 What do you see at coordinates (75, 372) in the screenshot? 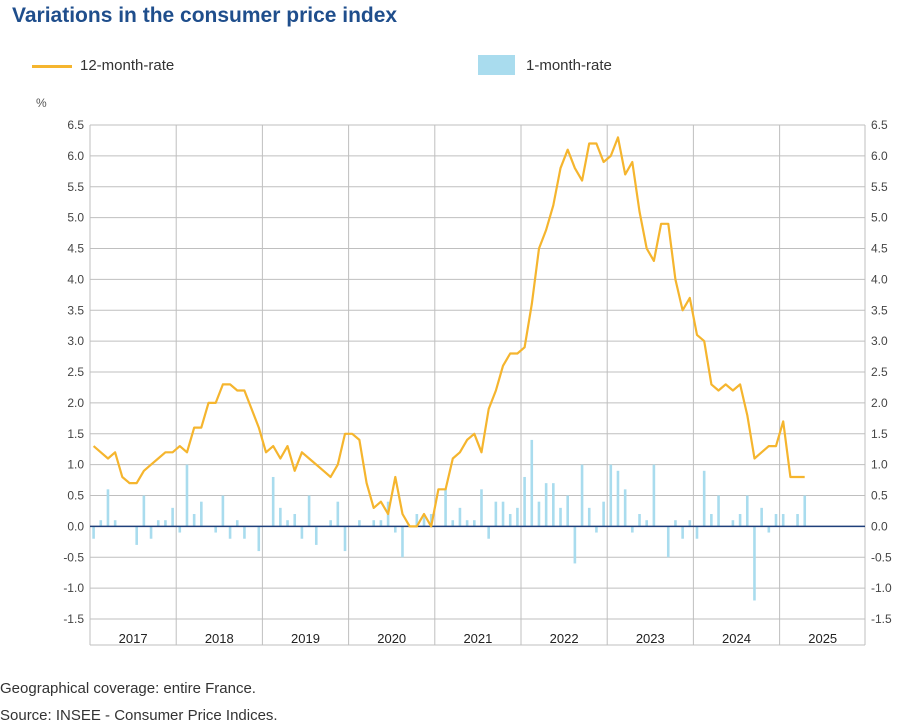
I see `y-tick-label-left: 2.5` at bounding box center [75, 372].